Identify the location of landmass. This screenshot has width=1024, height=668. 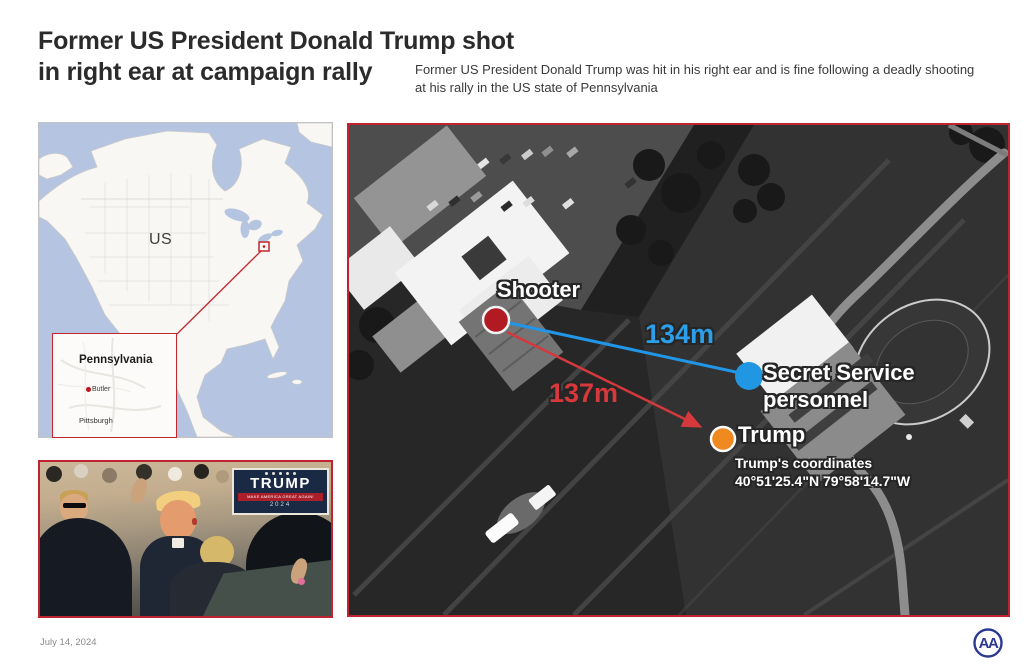
(185, 280).